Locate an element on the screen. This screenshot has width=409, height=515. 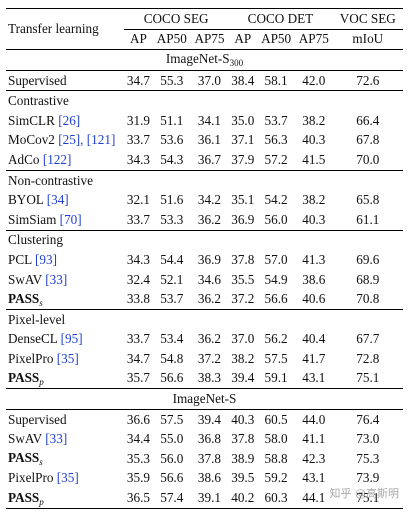
metric-value: 44.0 is located at coordinates (314, 419).